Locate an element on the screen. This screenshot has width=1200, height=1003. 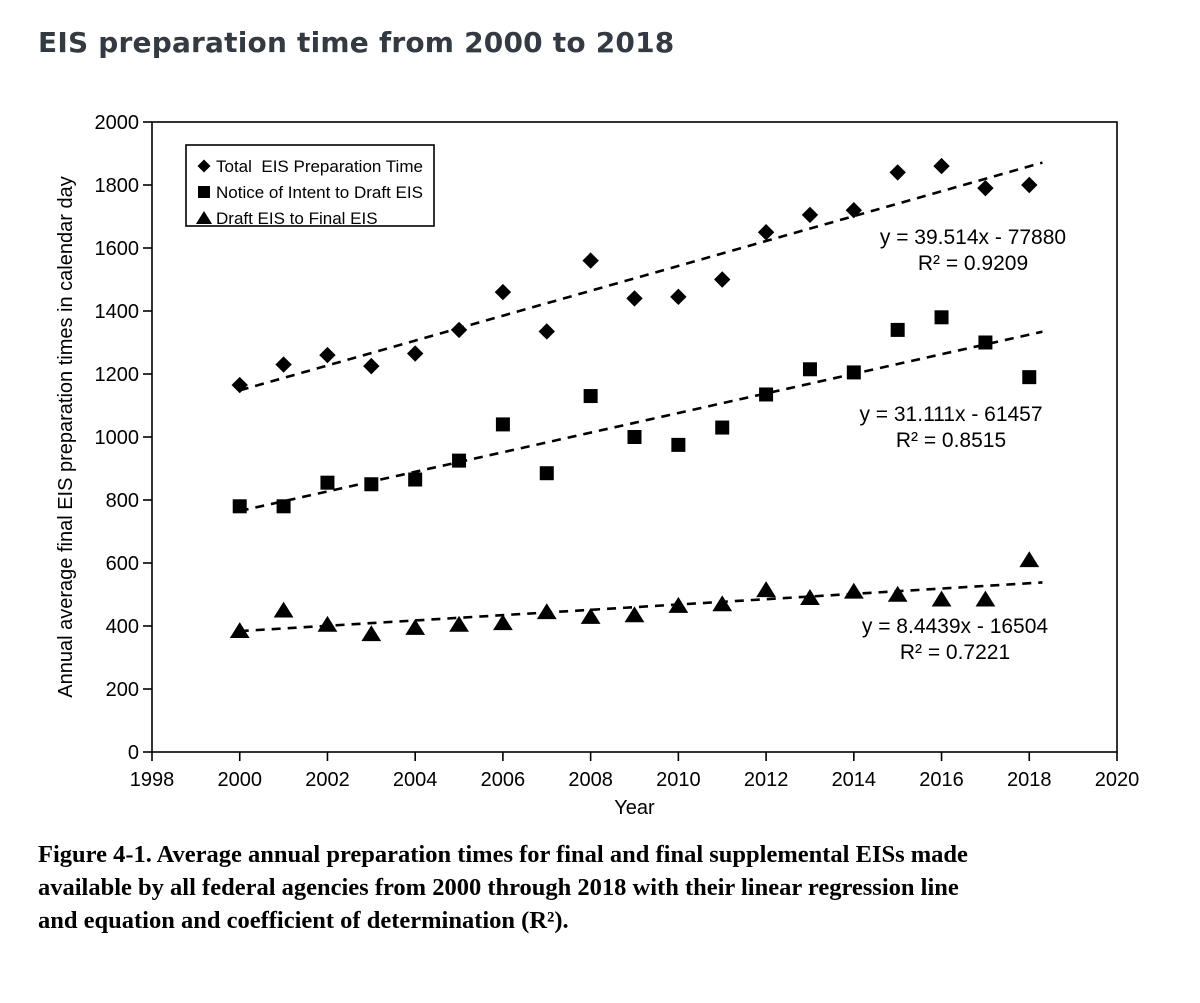
x-axis-tick-label: 2004 is located at coordinates (415, 780).